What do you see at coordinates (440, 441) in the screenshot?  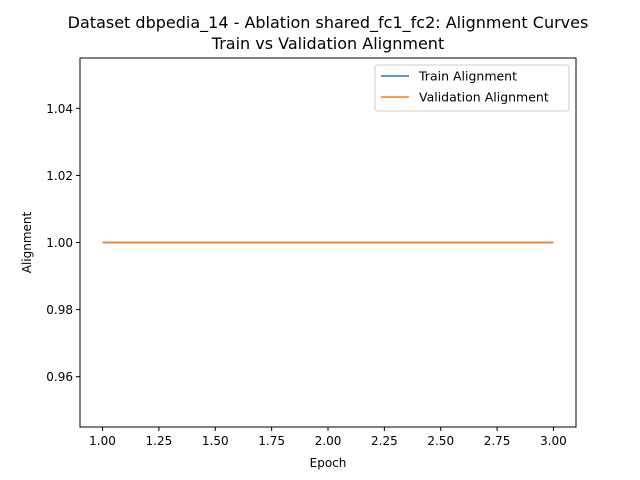 I see `x-tick-label: 2.50` at bounding box center [440, 441].